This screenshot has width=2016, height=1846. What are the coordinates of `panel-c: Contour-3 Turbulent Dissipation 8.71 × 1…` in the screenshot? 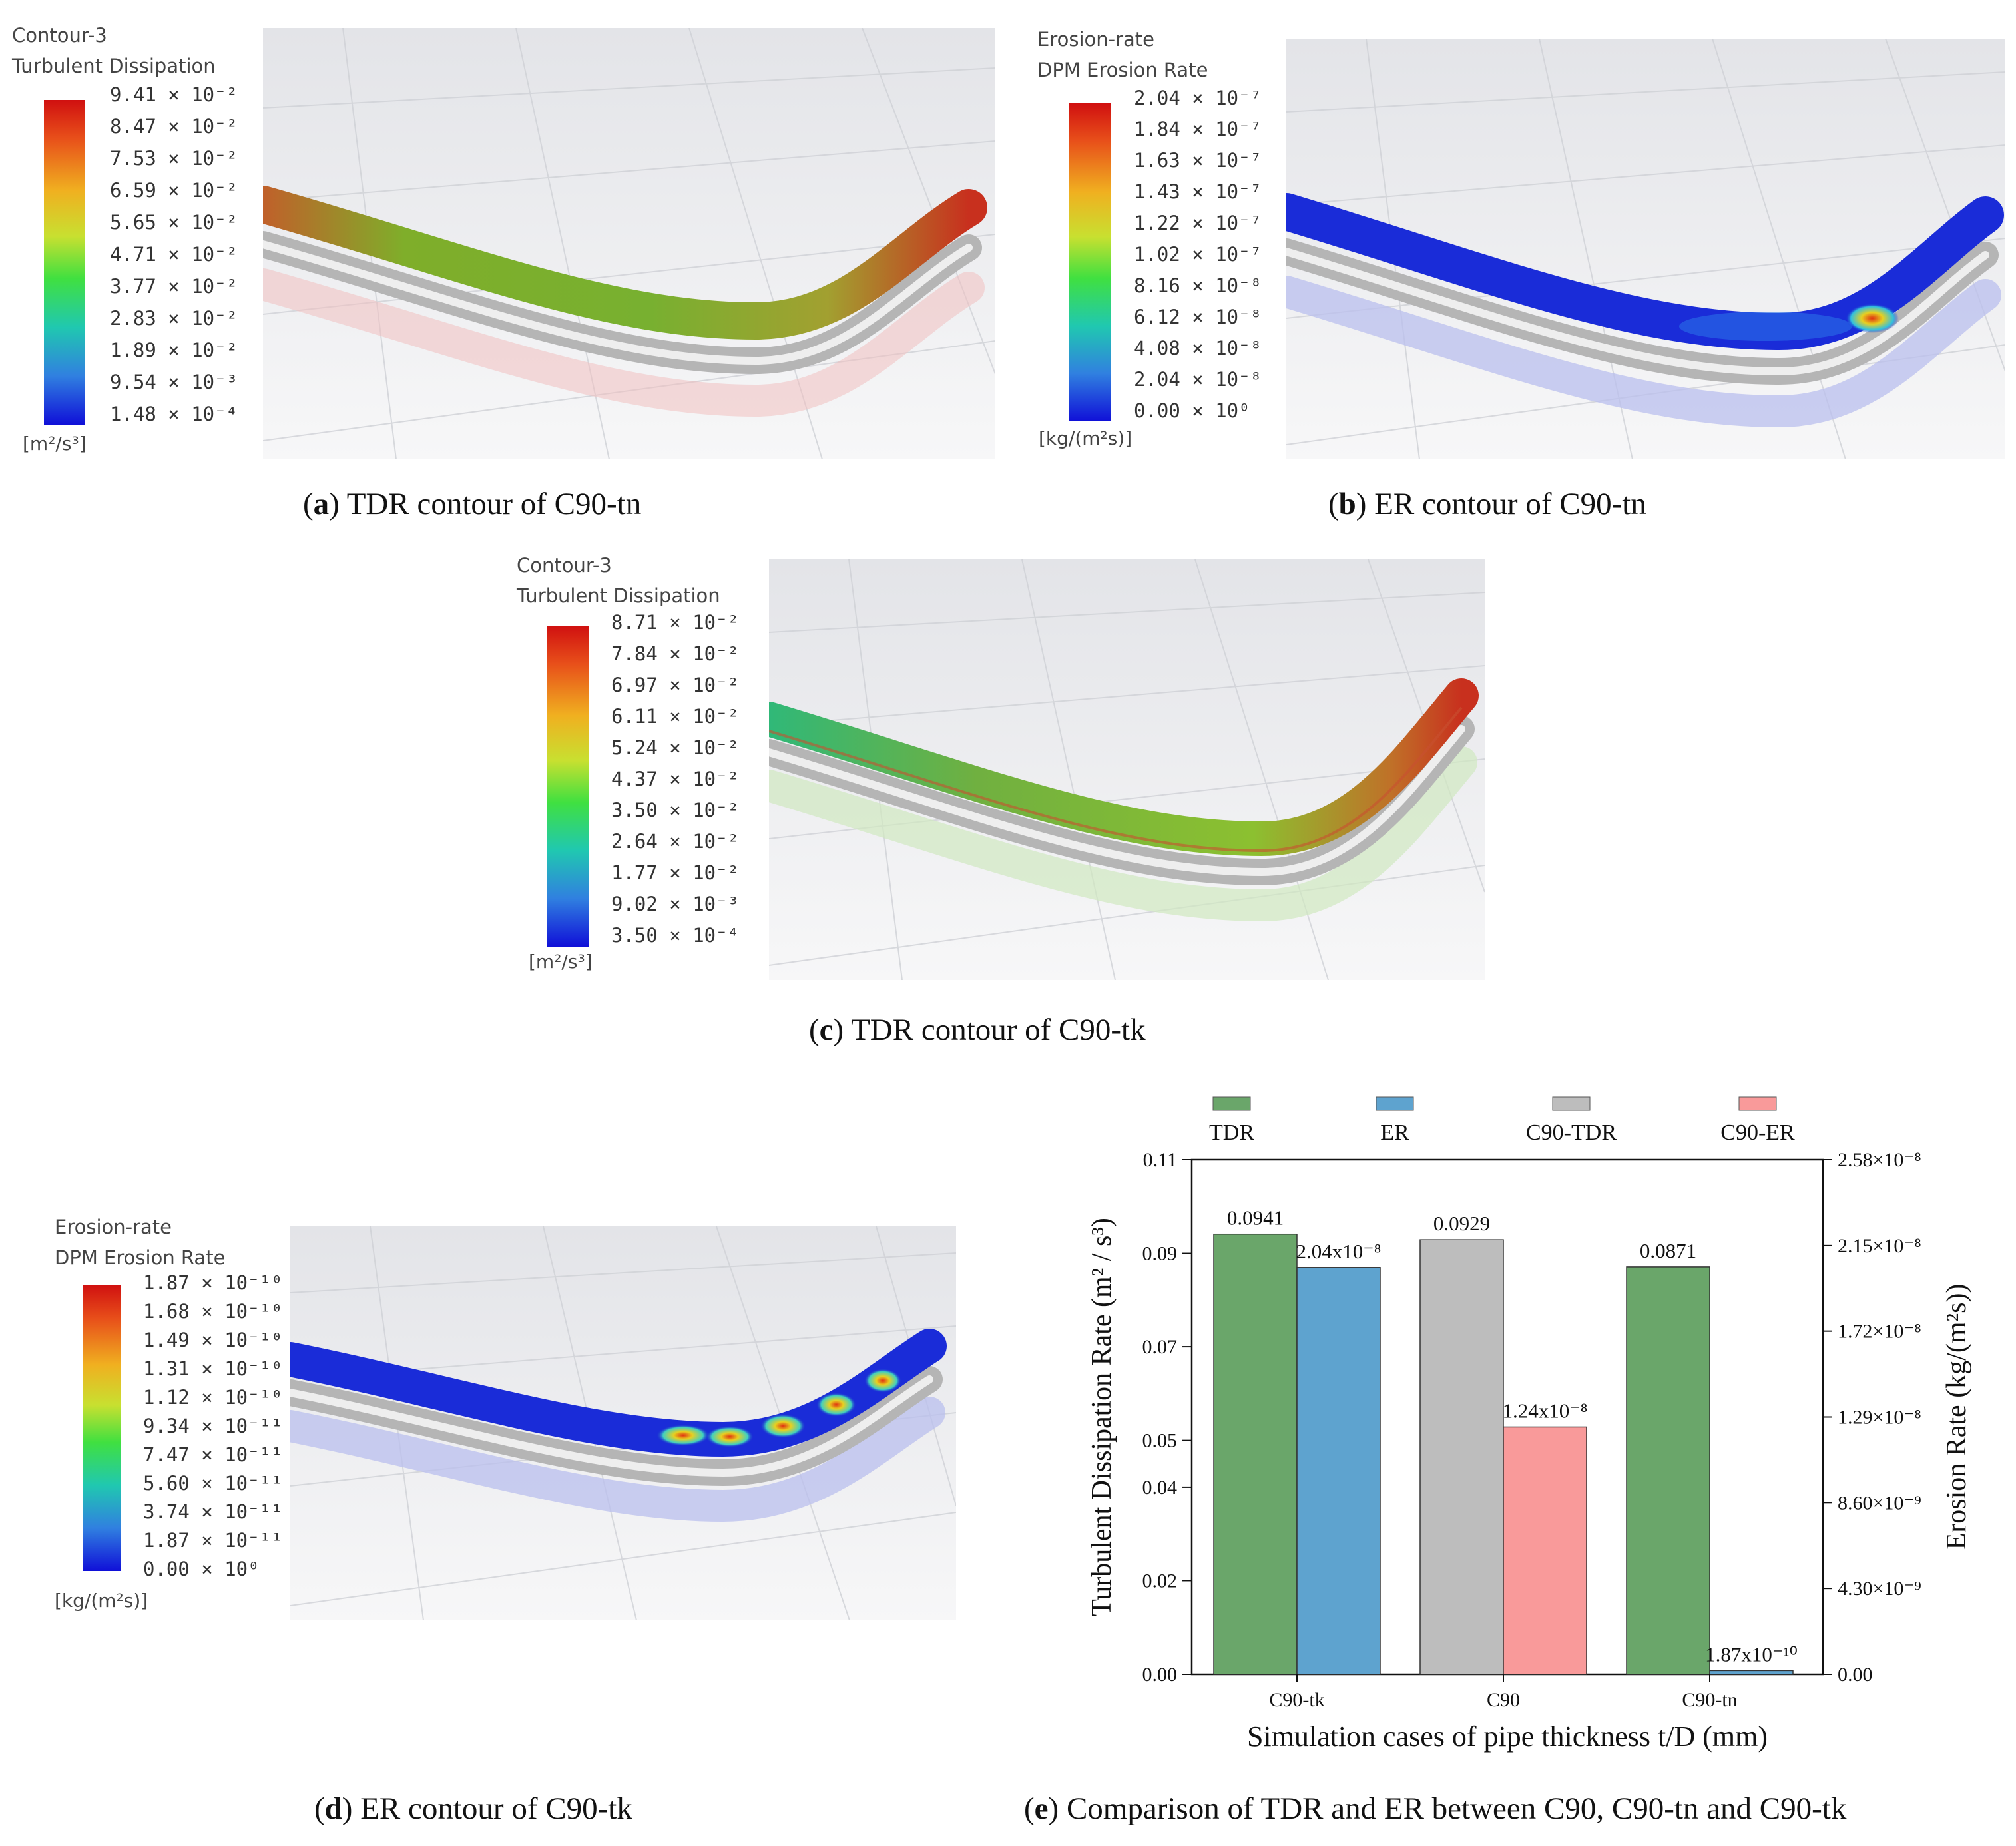 It's located at (998, 799).